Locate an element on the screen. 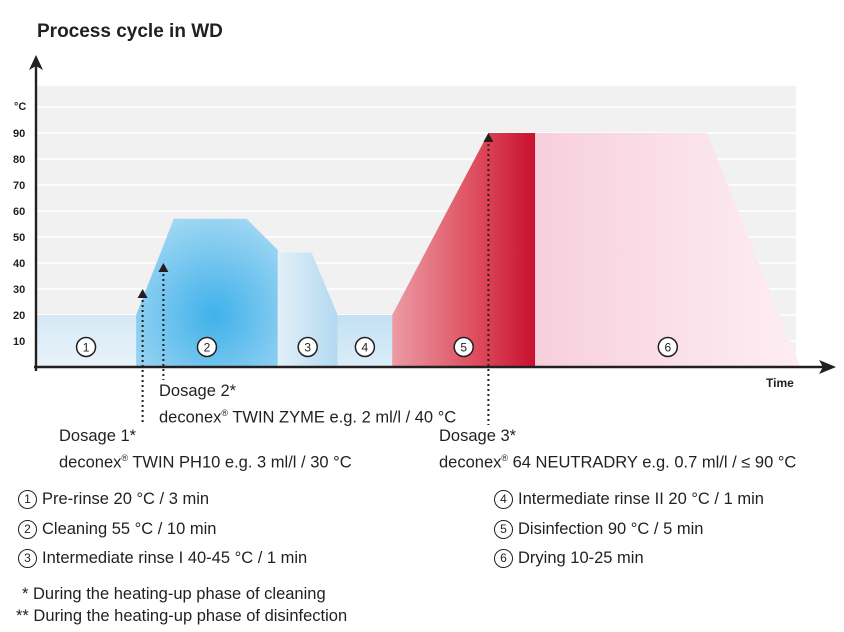  phase-badge-number: 4 is located at coordinates (365, 348).